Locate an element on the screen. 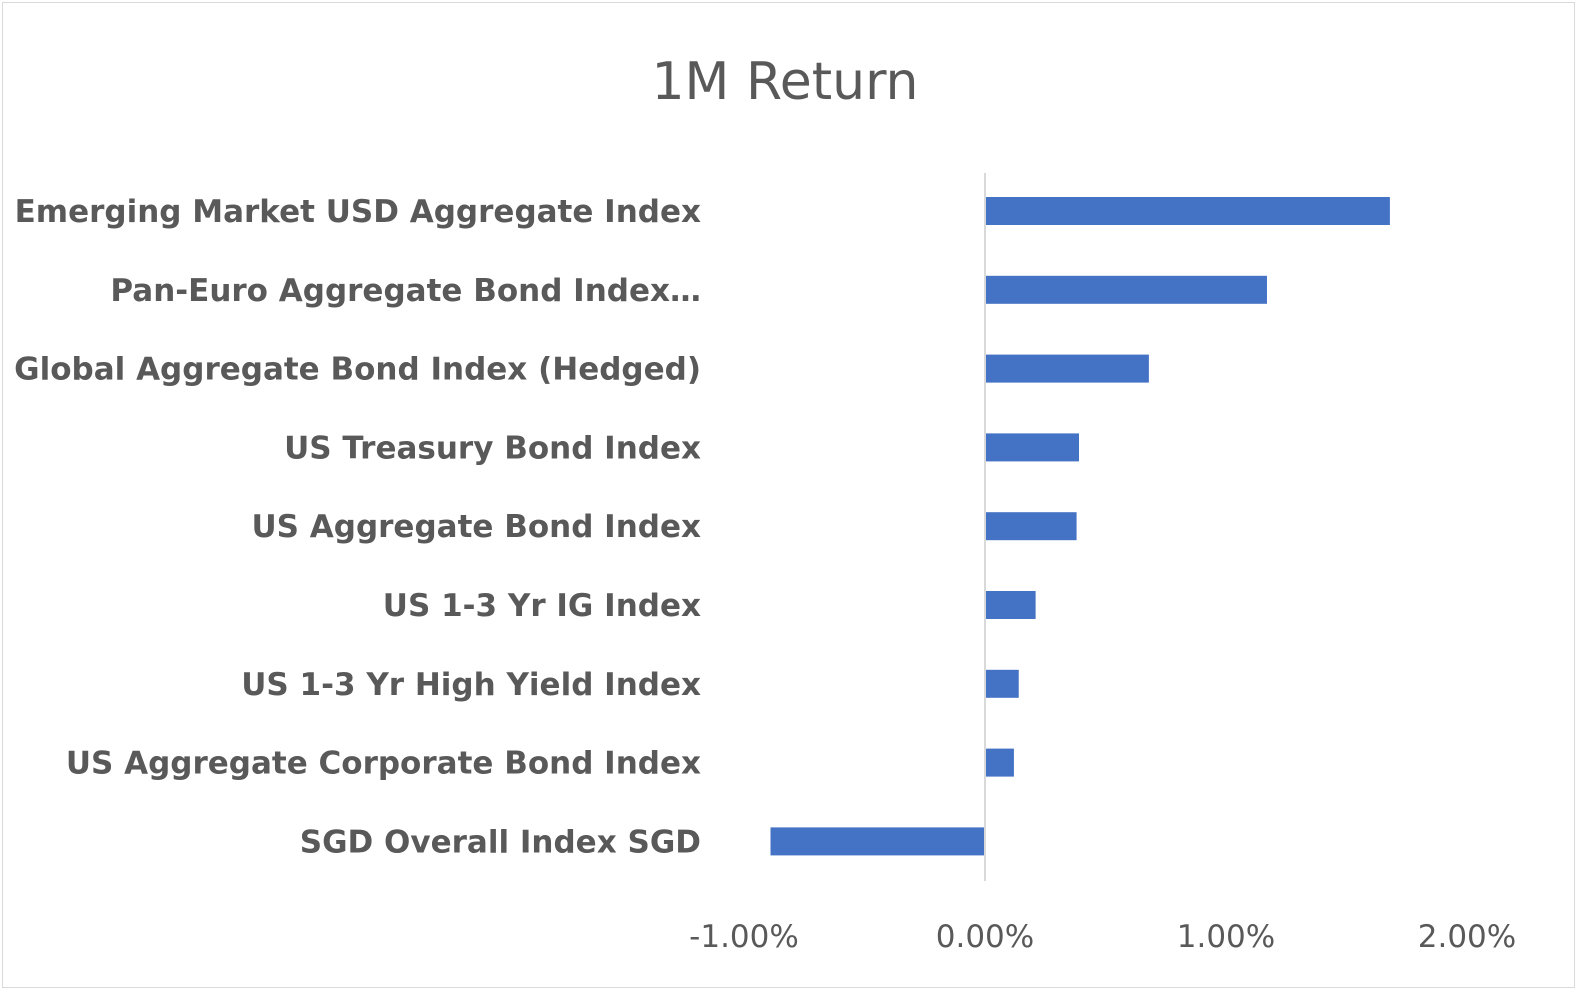  x-tick-label: 1.00% is located at coordinates (1226, 937).